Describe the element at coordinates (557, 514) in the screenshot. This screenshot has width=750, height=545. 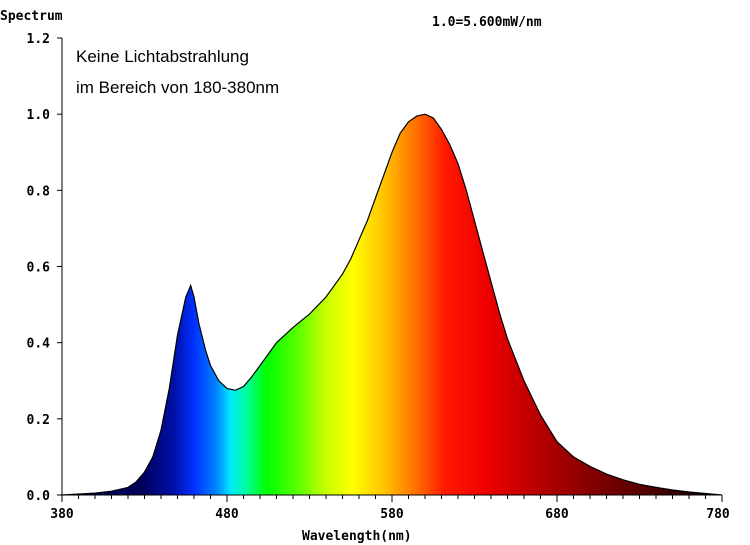
I see `x-tick-label: 680` at that location.